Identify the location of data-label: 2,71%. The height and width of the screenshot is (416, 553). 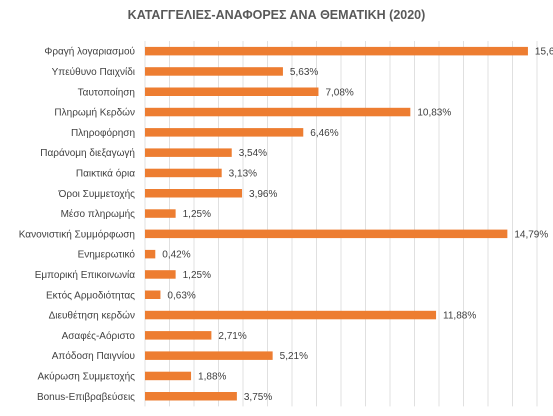
(232, 336).